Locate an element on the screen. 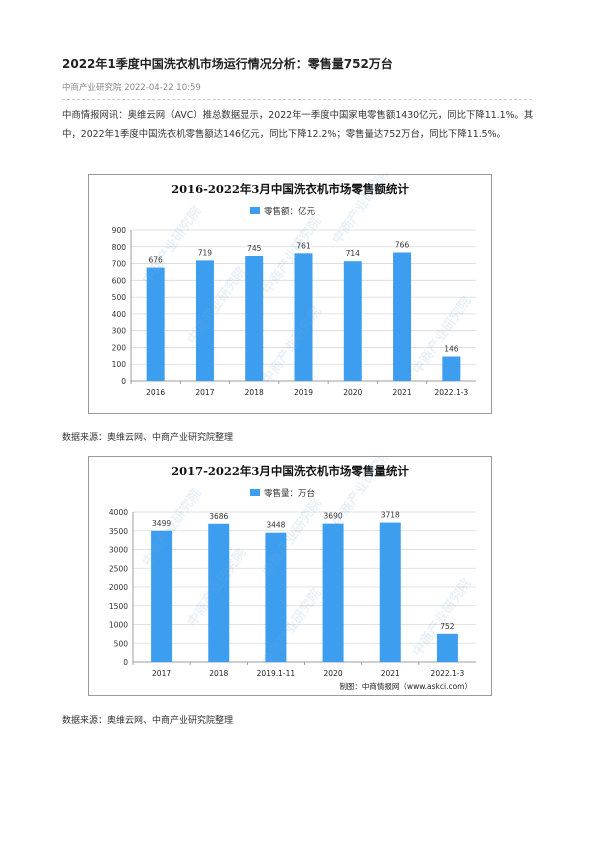  y-tick-label: 100 is located at coordinates (119, 364).